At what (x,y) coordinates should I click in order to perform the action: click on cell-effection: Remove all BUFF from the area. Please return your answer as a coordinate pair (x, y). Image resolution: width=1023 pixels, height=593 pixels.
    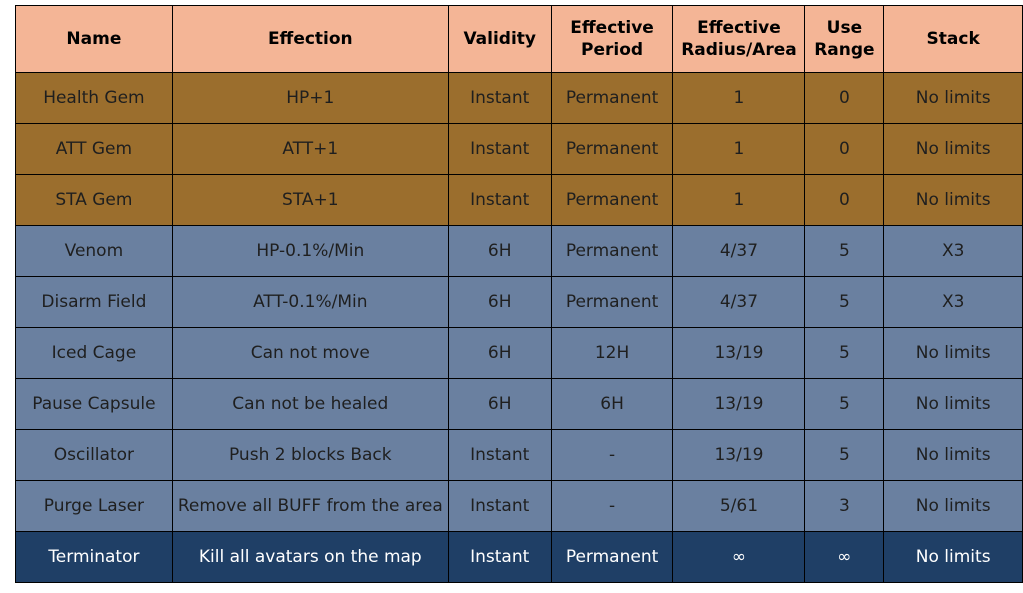
    Looking at the image, I should click on (310, 506).